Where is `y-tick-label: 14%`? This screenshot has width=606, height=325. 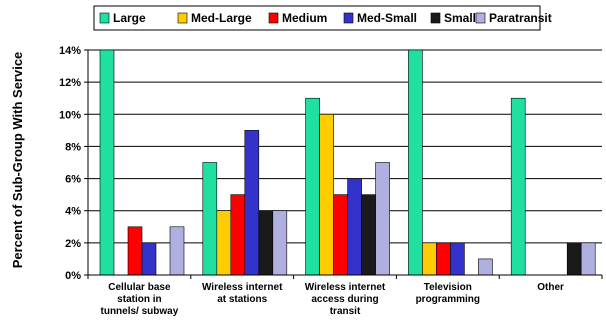 y-tick-label: 14% is located at coordinates (70, 51).